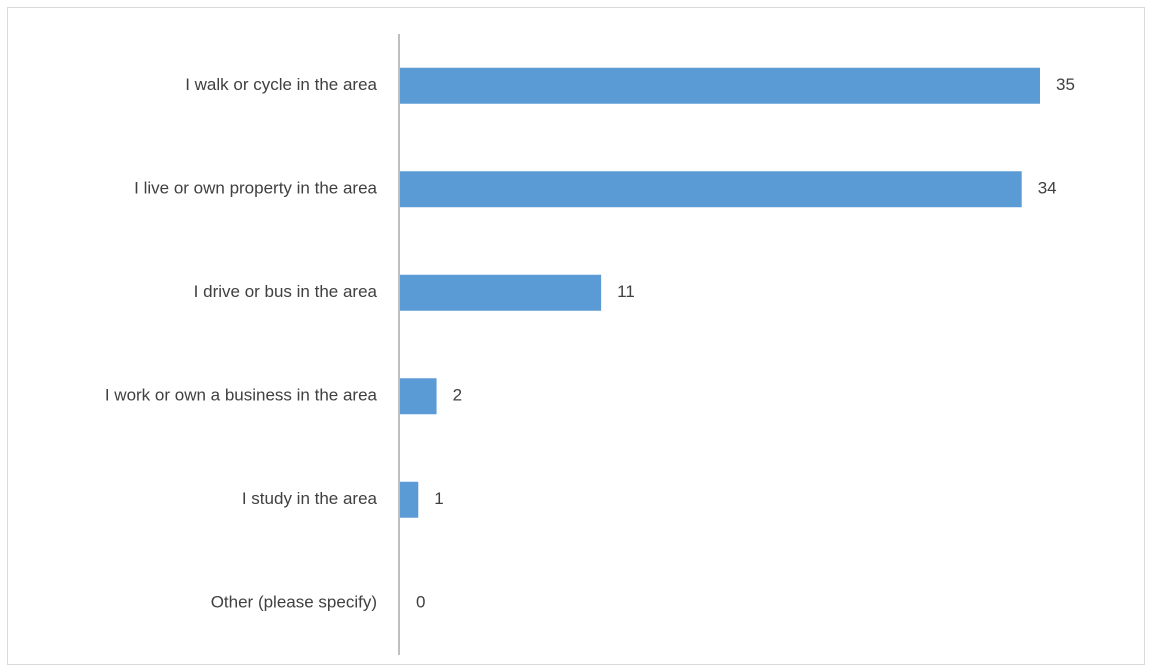  I want to click on value-label-5: 0, so click(420, 602).